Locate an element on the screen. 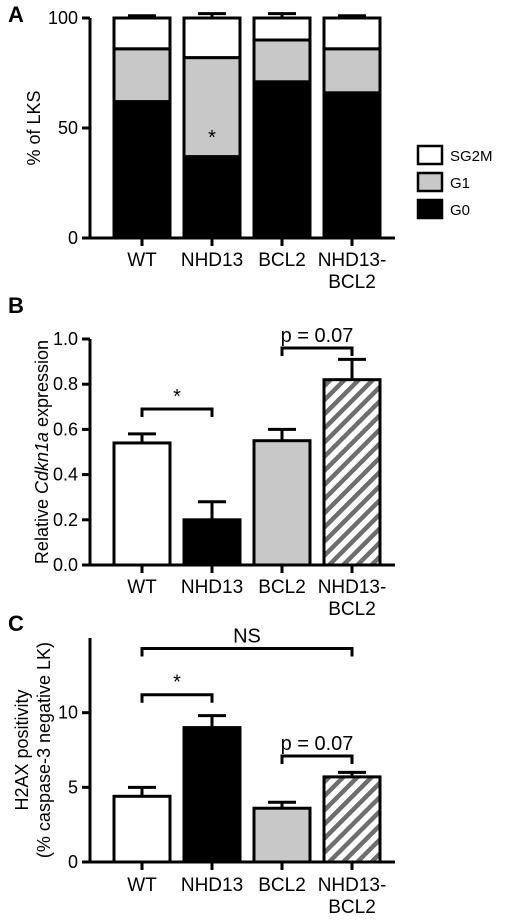 The height and width of the screenshot is (923, 520). y-tick-label: 100 is located at coordinates (63, 18).